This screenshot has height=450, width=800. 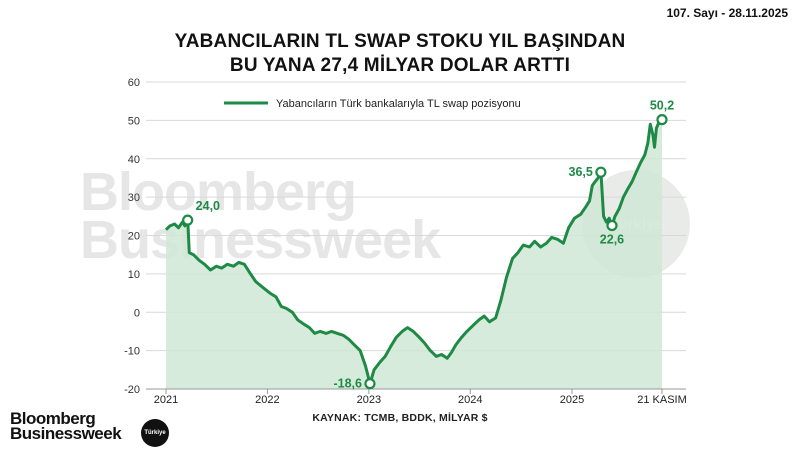 What do you see at coordinates (572, 400) in the screenshot?
I see `x-tick-label: 2025` at bounding box center [572, 400].